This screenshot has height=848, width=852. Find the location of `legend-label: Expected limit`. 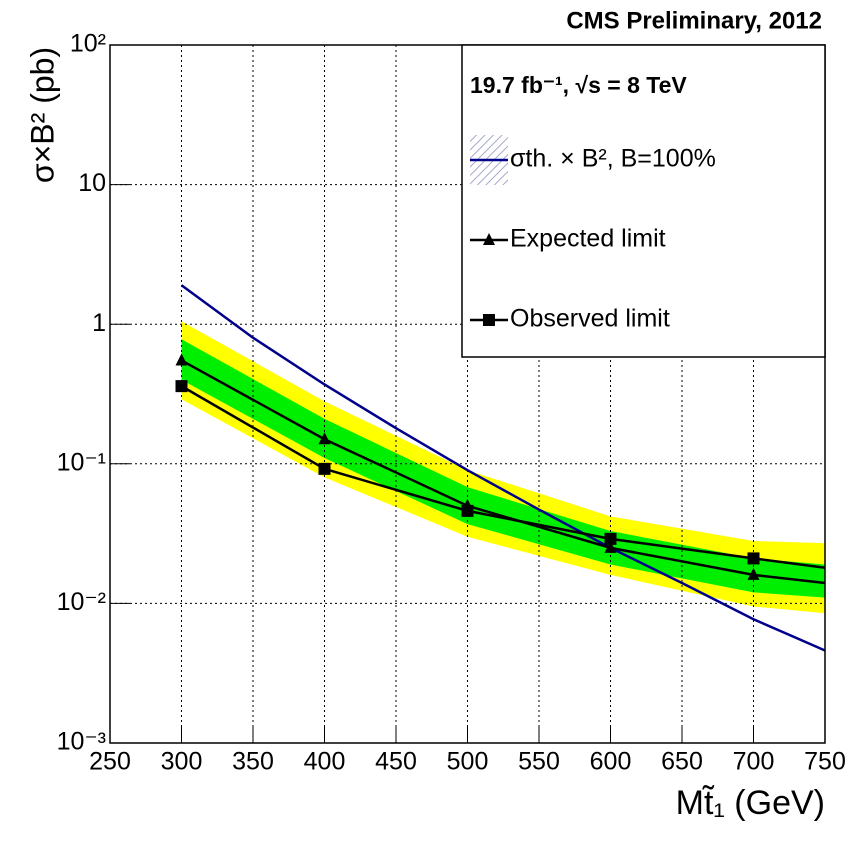

legend-label: Expected limit is located at coordinates (588, 239).